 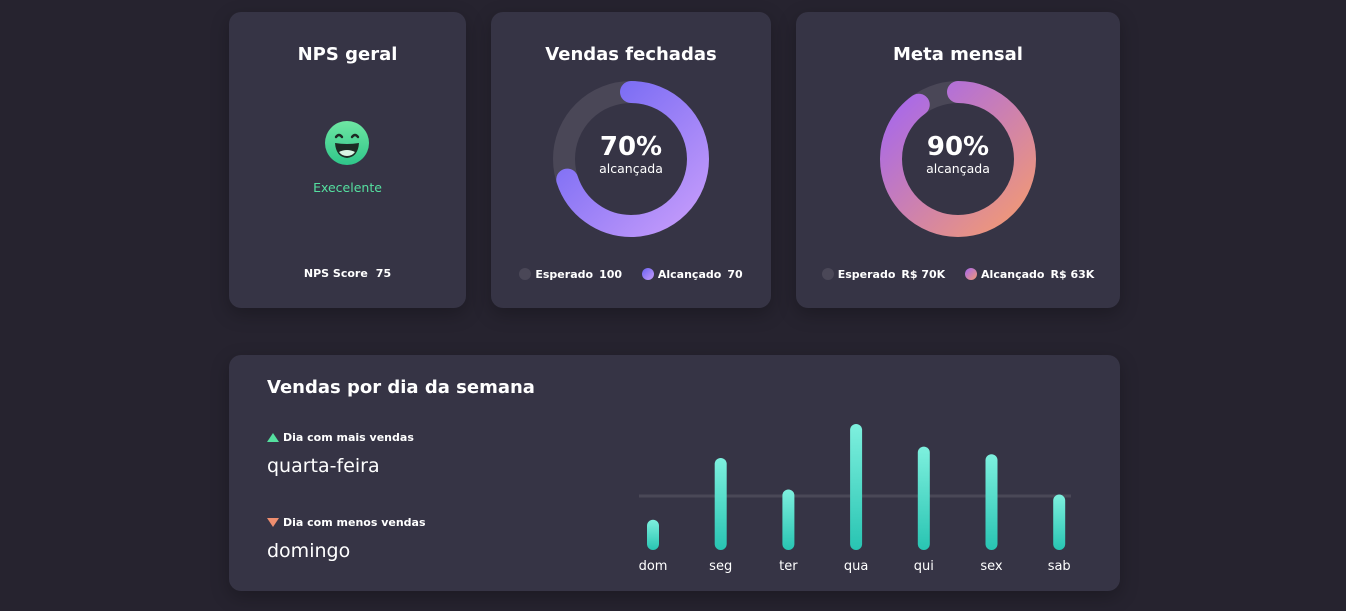 What do you see at coordinates (653, 534) in the screenshot?
I see `bar-dom` at bounding box center [653, 534].